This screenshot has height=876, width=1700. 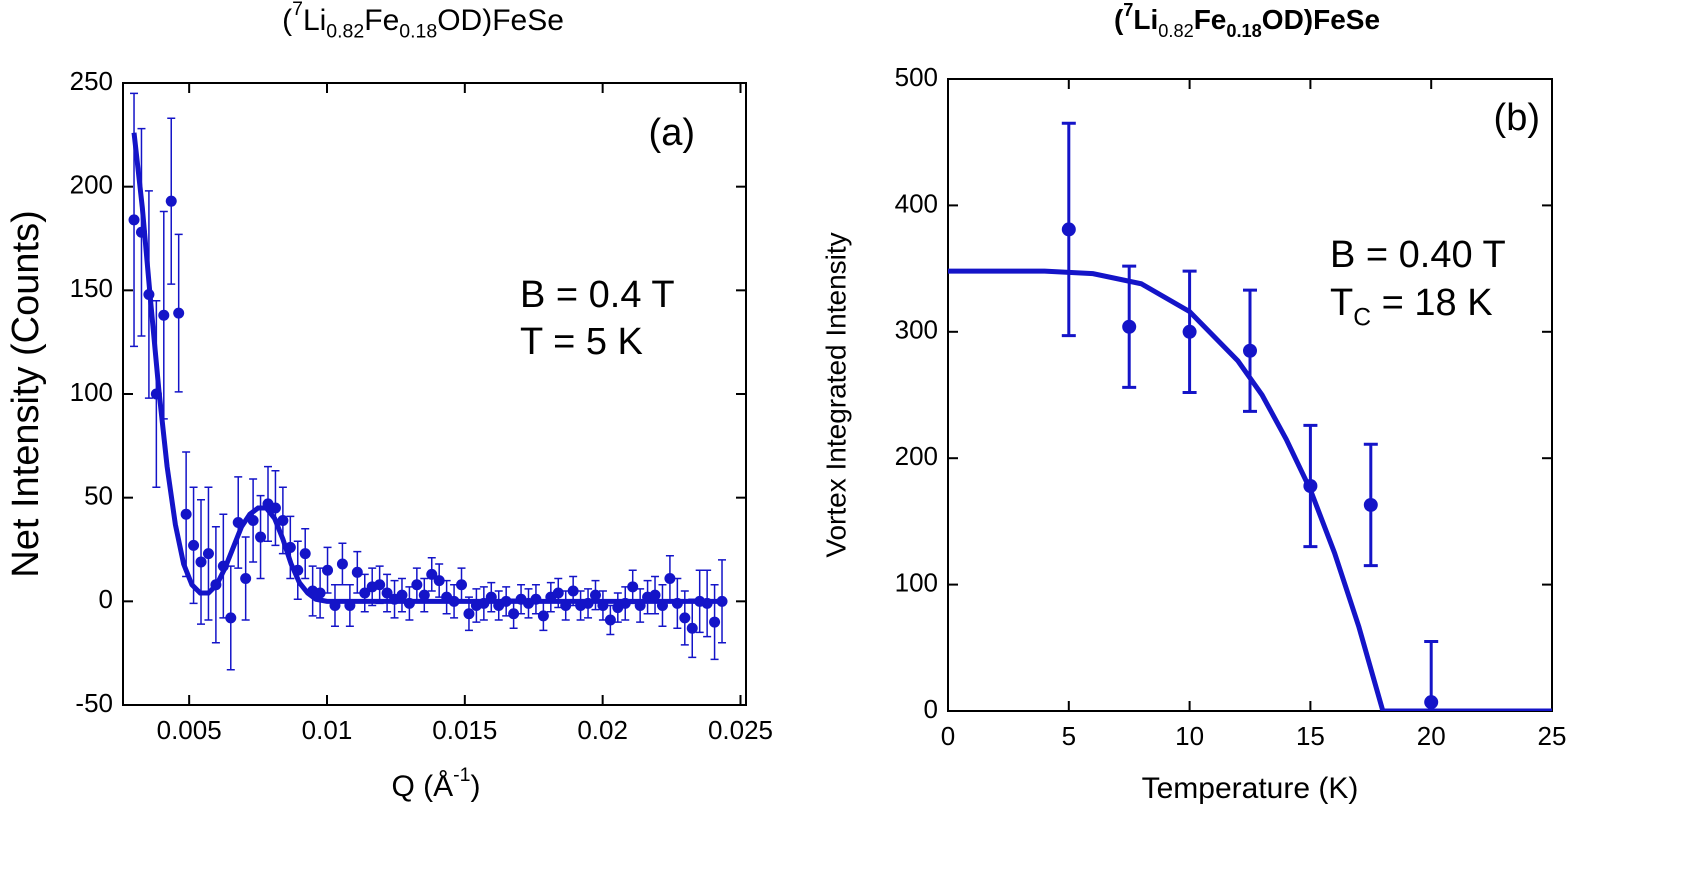 What do you see at coordinates (916, 330) in the screenshot?
I see `y-tick-label: 300` at bounding box center [916, 330].